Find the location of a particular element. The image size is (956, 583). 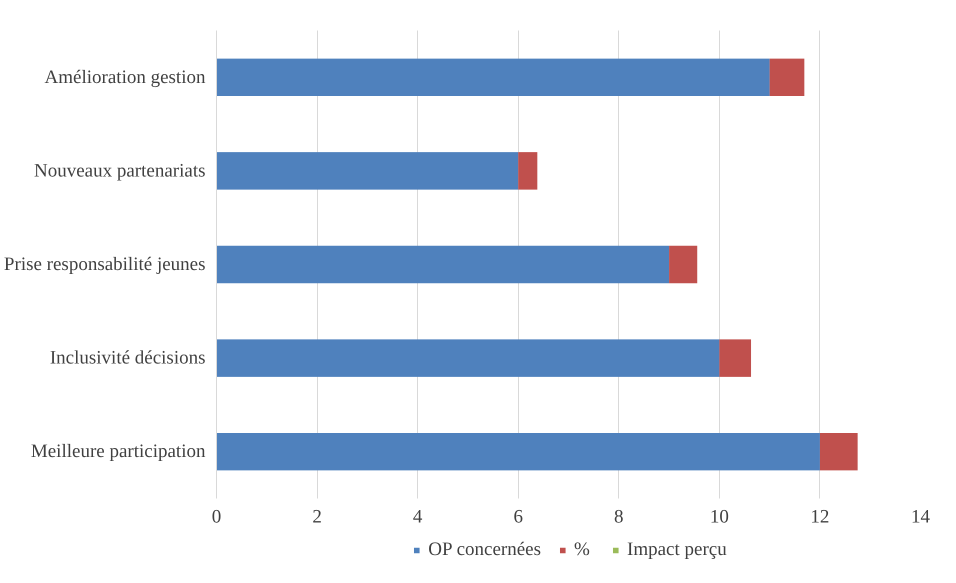

y-tick-label: Meilleure participation is located at coordinates (118, 451).